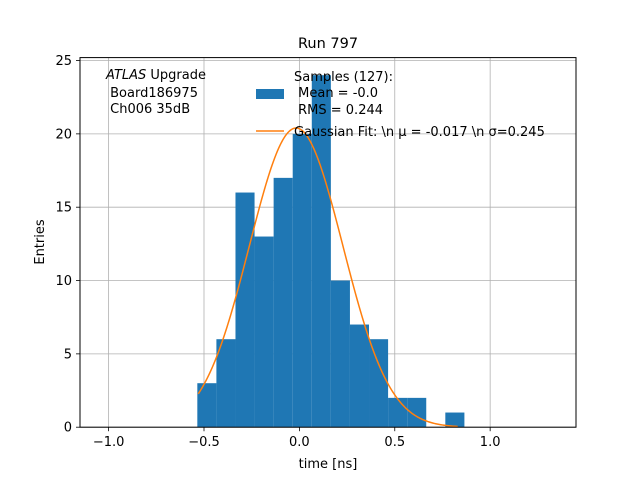  Describe the element at coordinates (63, 61) in the screenshot. I see `y-tick-label-5: 25` at that location.